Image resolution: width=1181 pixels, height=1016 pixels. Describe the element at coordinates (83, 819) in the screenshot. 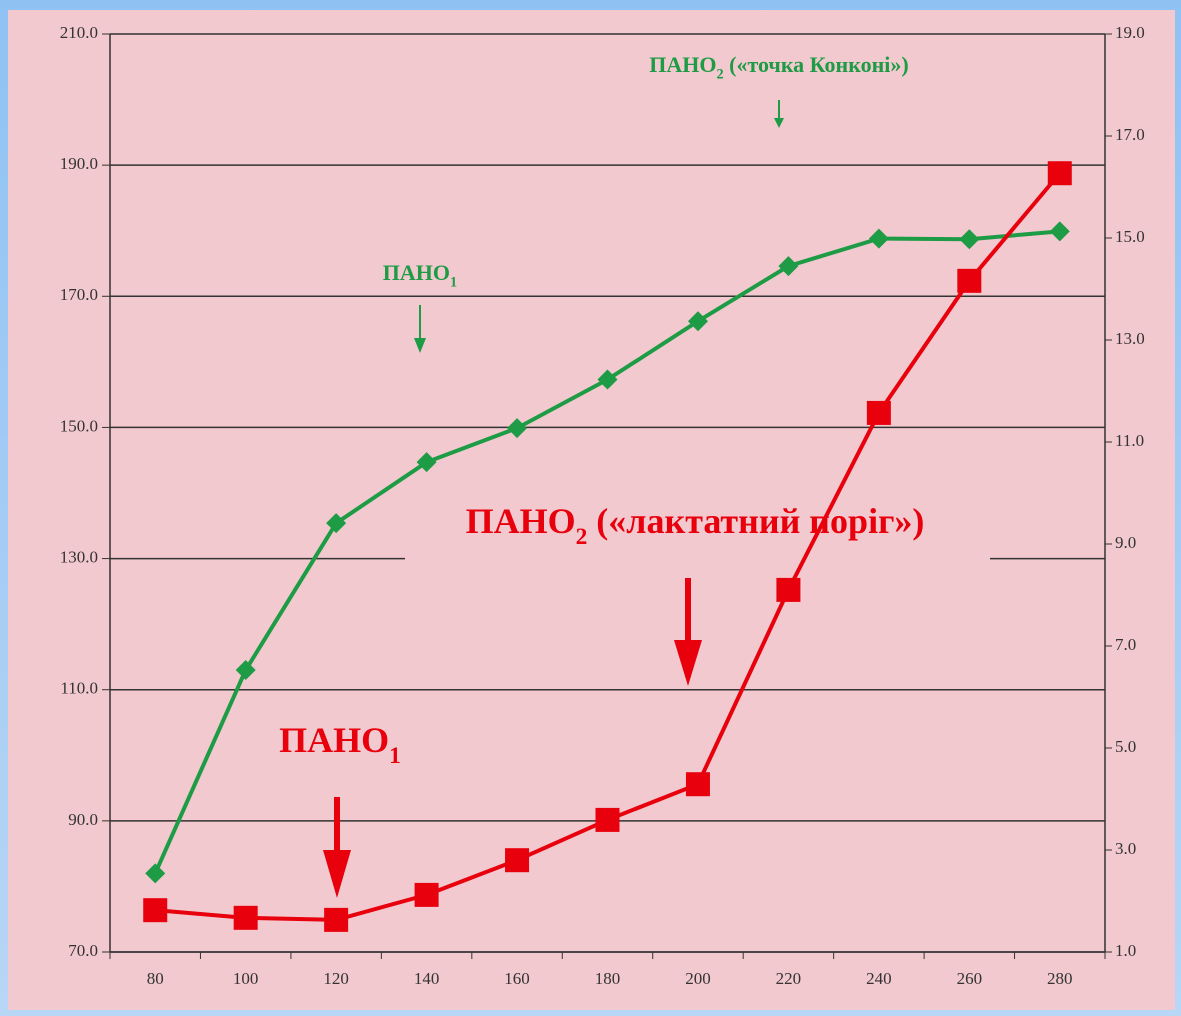

I see `y-tick-label: 90.0` at that location.